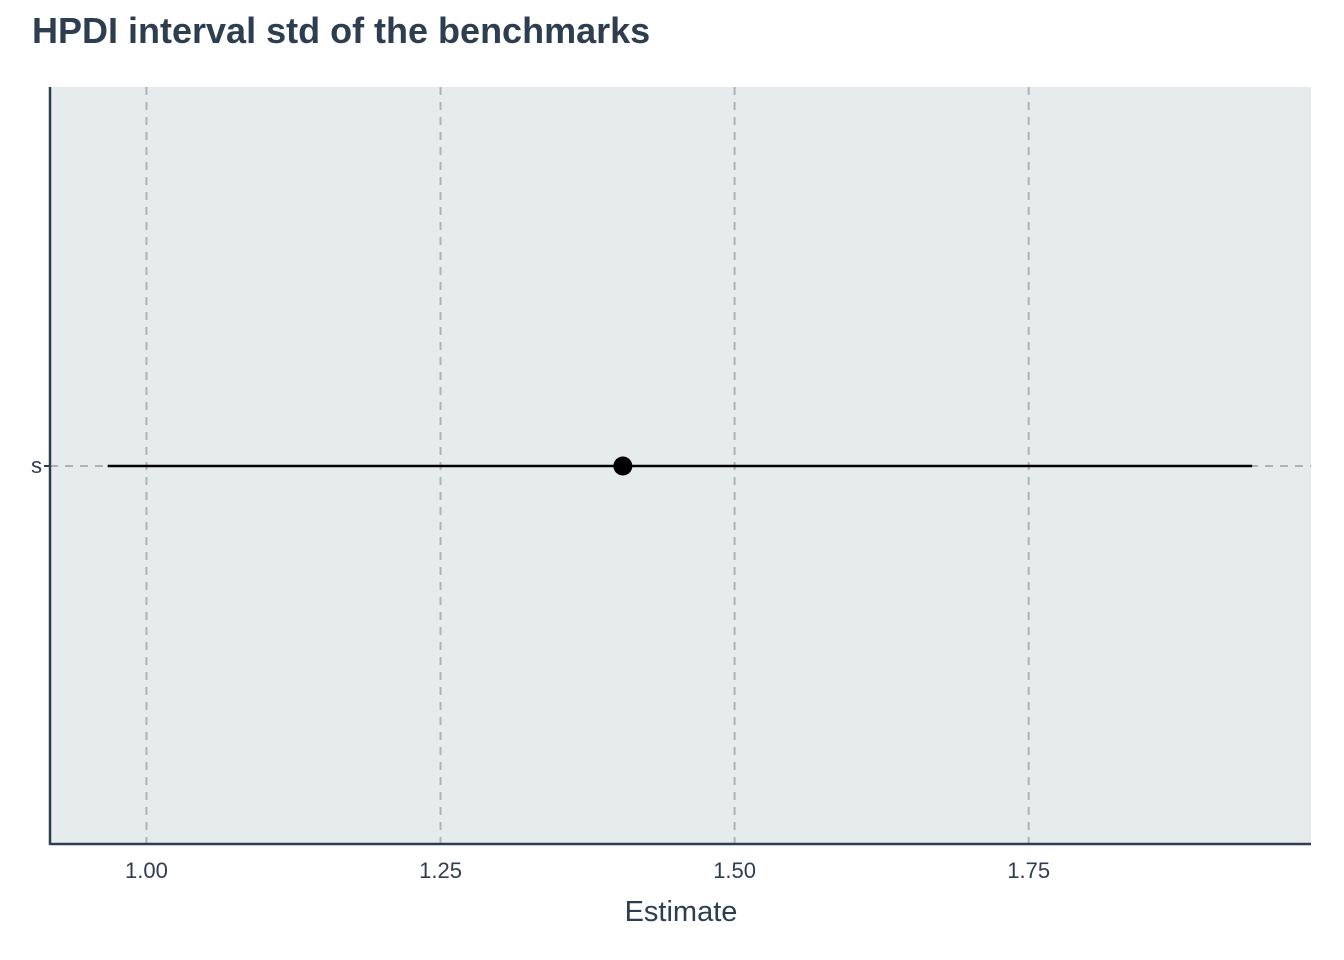 The height and width of the screenshot is (960, 1344). I want to click on data-marks, so click(680, 466).